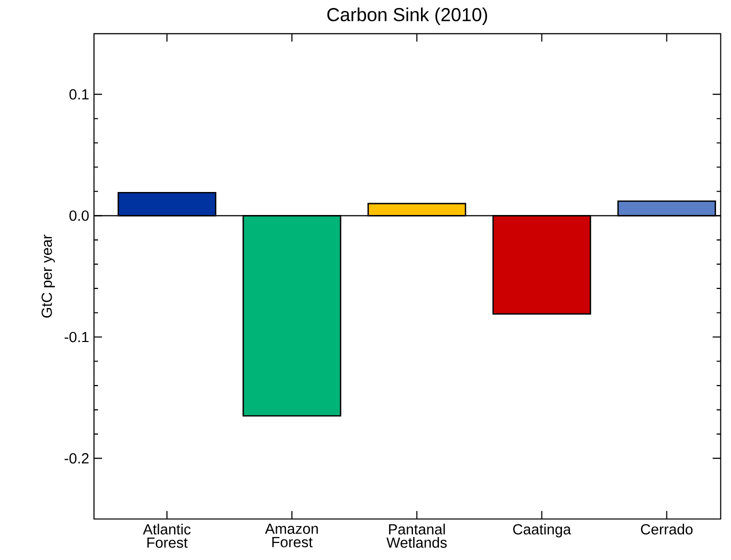  I want to click on y-axis-title: GtC per year, so click(48, 276).